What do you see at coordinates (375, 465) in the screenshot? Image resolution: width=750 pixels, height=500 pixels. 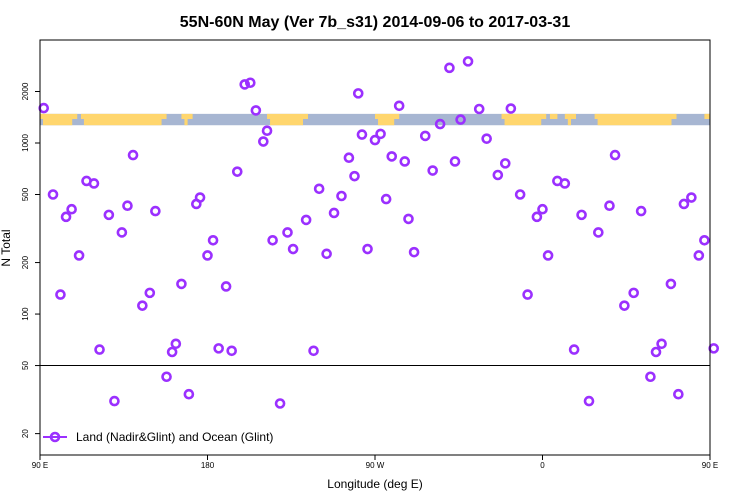 I see `x-tick-label: 90 W` at bounding box center [375, 465].